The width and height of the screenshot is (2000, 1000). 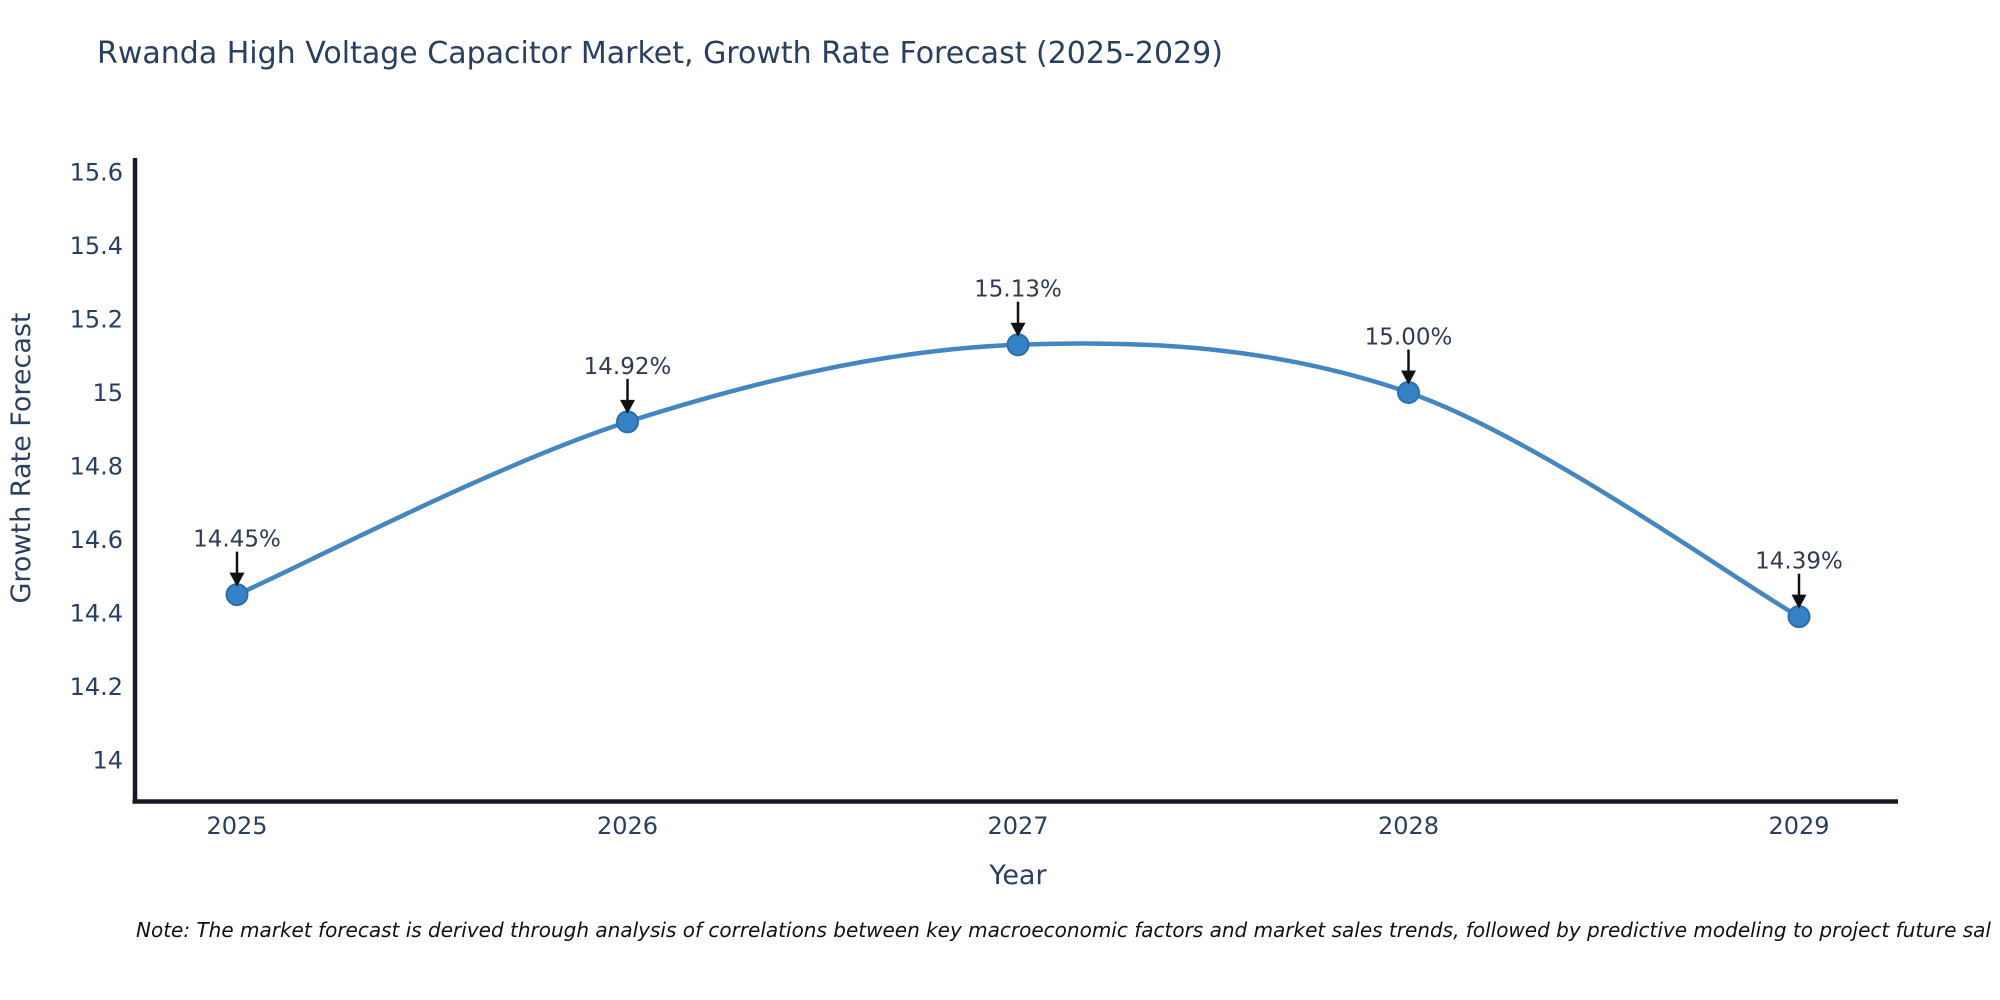 What do you see at coordinates (237, 540) in the screenshot?
I see `annotation-label: 14.45%` at bounding box center [237, 540].